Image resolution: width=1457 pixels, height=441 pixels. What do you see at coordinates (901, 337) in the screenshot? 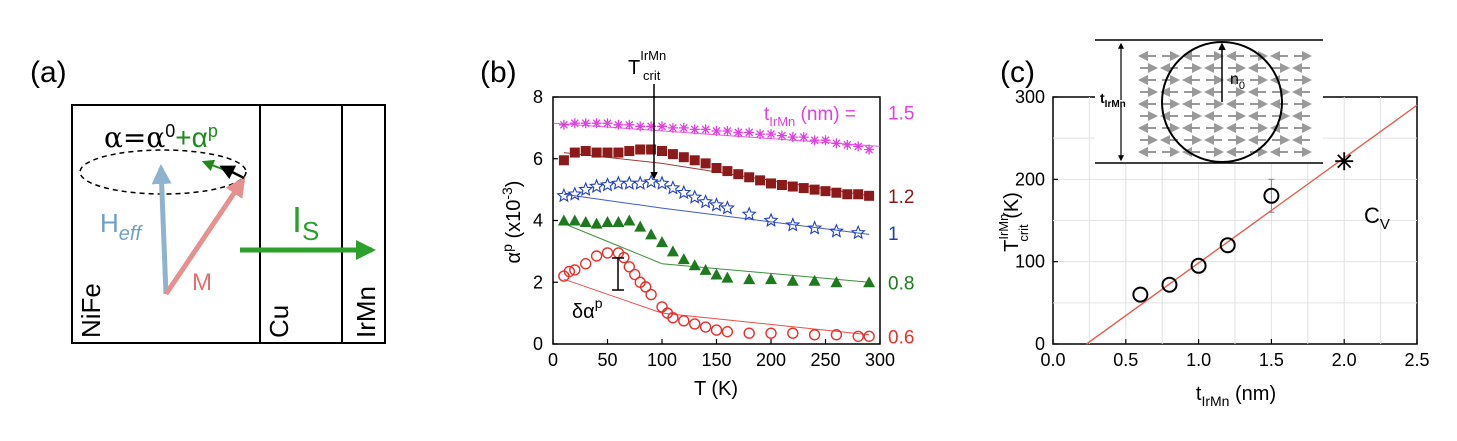
I see `series-label: 0.6` at bounding box center [901, 337].